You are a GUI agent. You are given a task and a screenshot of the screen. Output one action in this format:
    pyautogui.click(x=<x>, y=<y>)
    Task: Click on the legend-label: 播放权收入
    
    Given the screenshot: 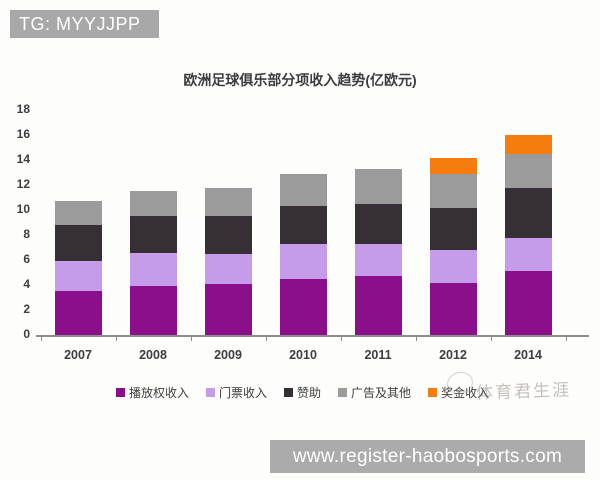 What is the action you would take?
    pyautogui.click(x=159, y=393)
    